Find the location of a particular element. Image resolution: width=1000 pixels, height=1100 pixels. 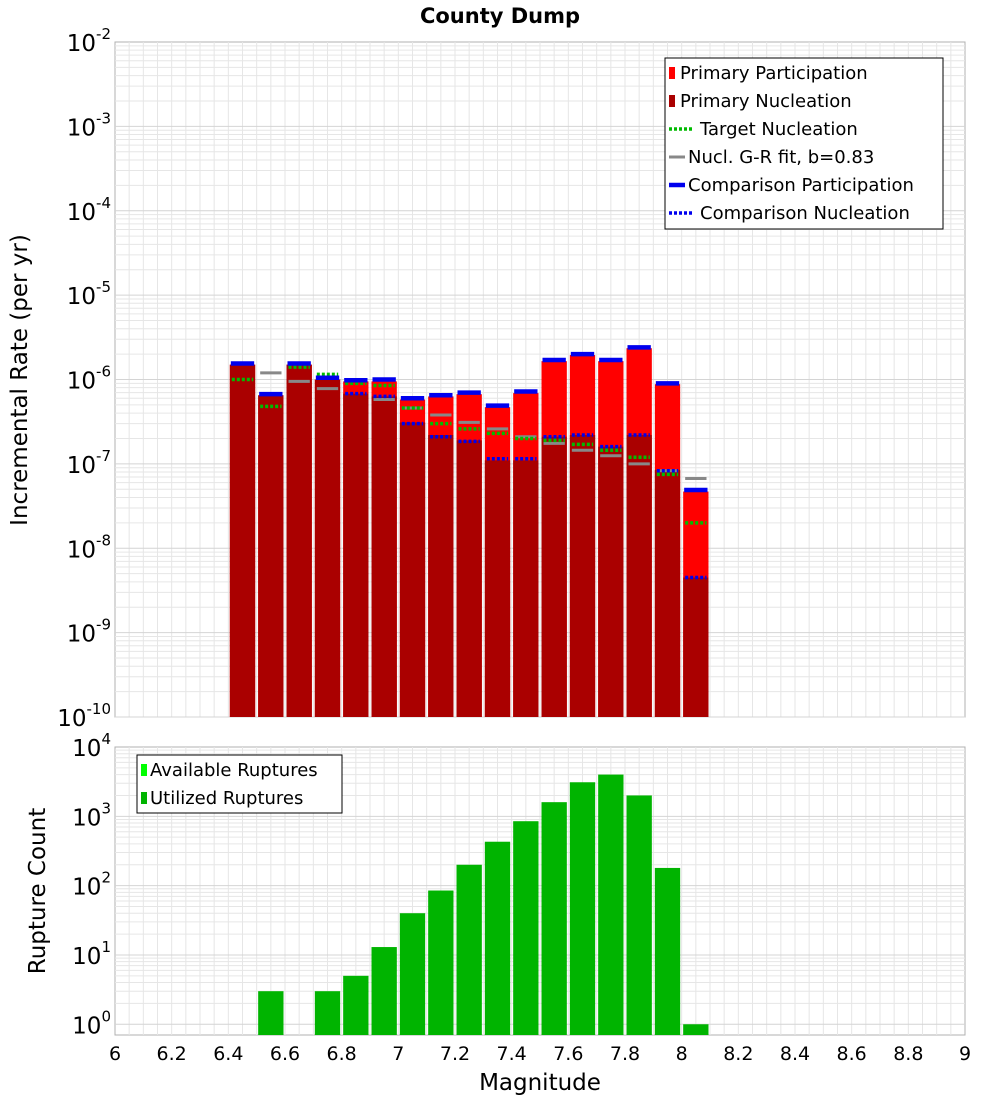

rupture-legend-label: Utilized Ruptures is located at coordinates (226, 798).